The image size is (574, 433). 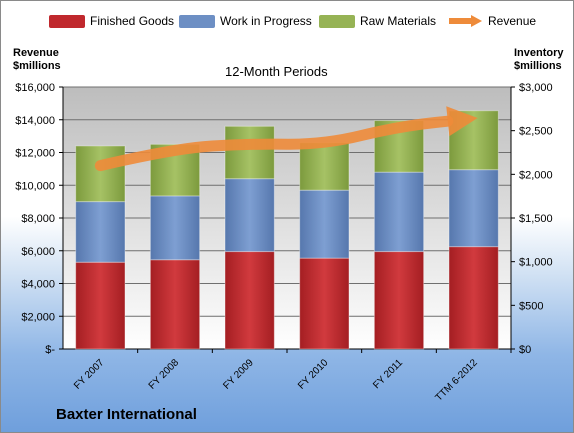 I want to click on left-tick-label: $12,000, so click(x=35, y=154).